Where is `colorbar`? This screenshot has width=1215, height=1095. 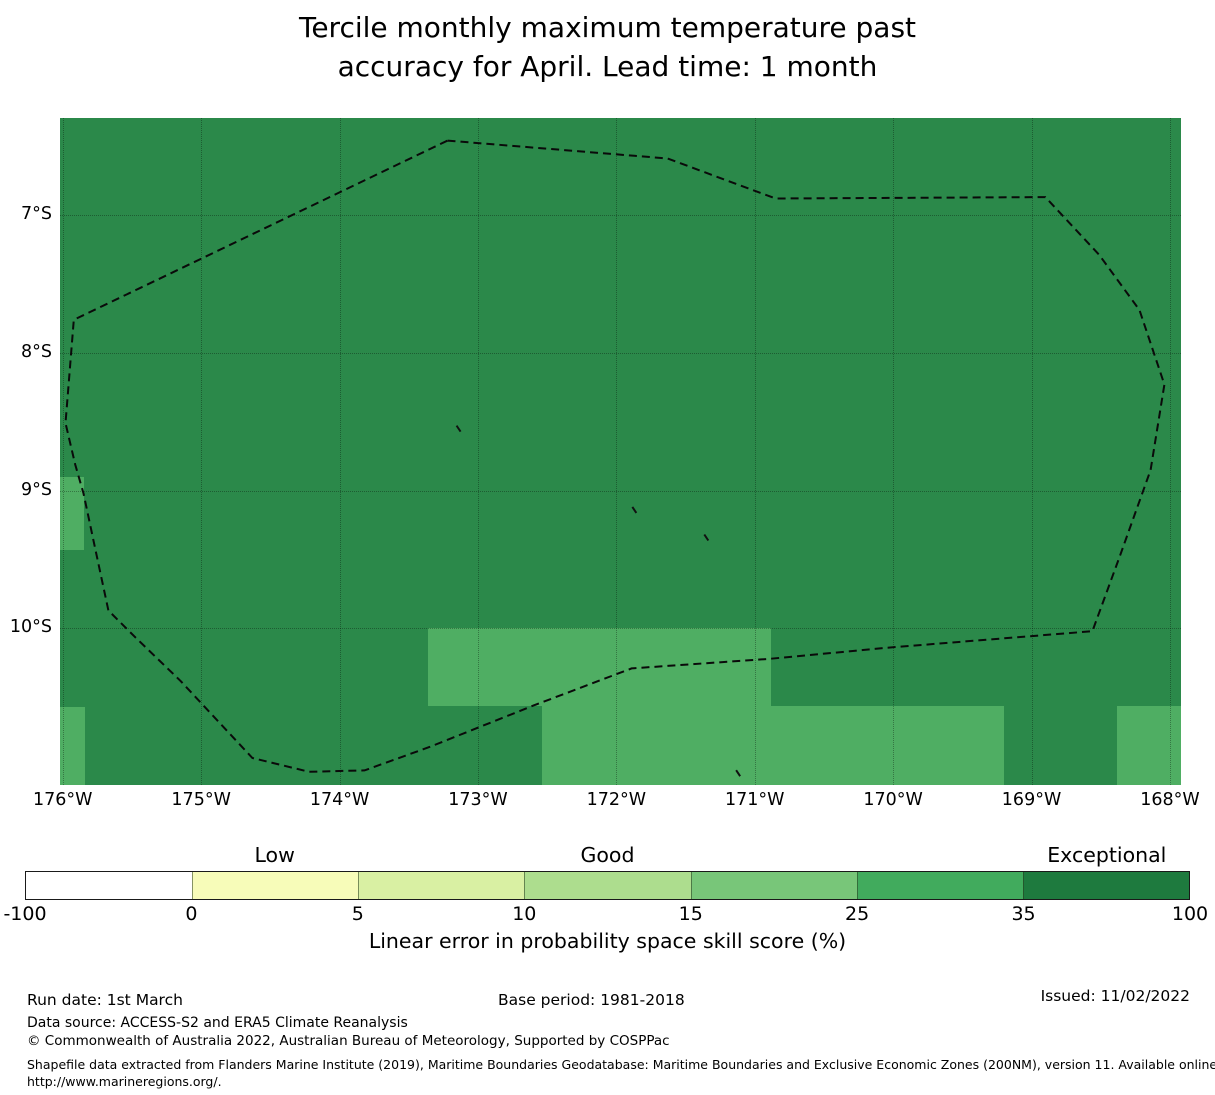
colorbar is located at coordinates (607, 885).